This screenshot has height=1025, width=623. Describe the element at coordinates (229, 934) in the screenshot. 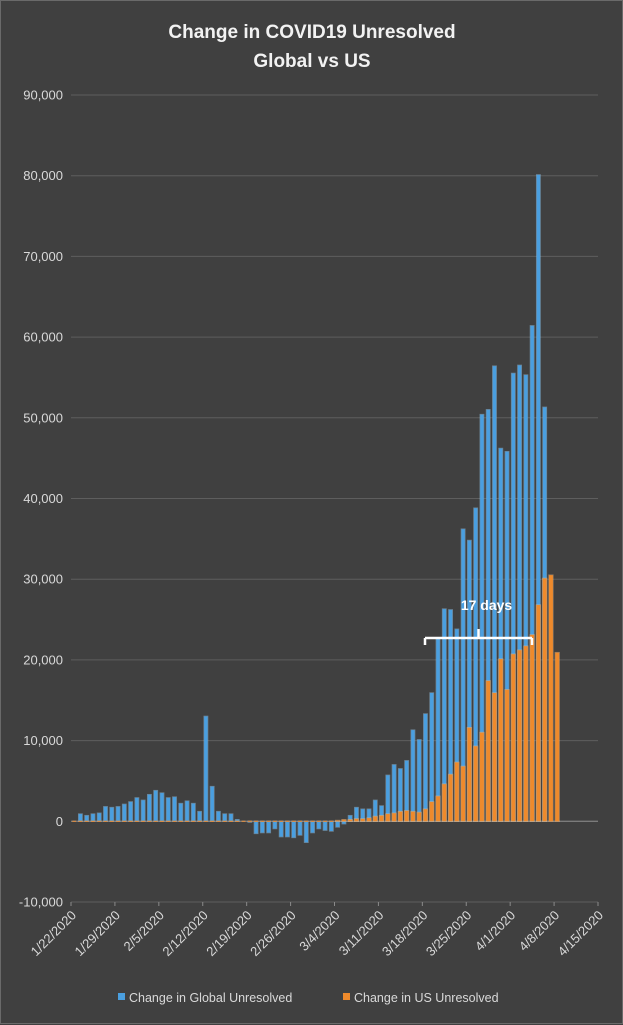

I see `x-tick-label: 2/19/2020` at that location.